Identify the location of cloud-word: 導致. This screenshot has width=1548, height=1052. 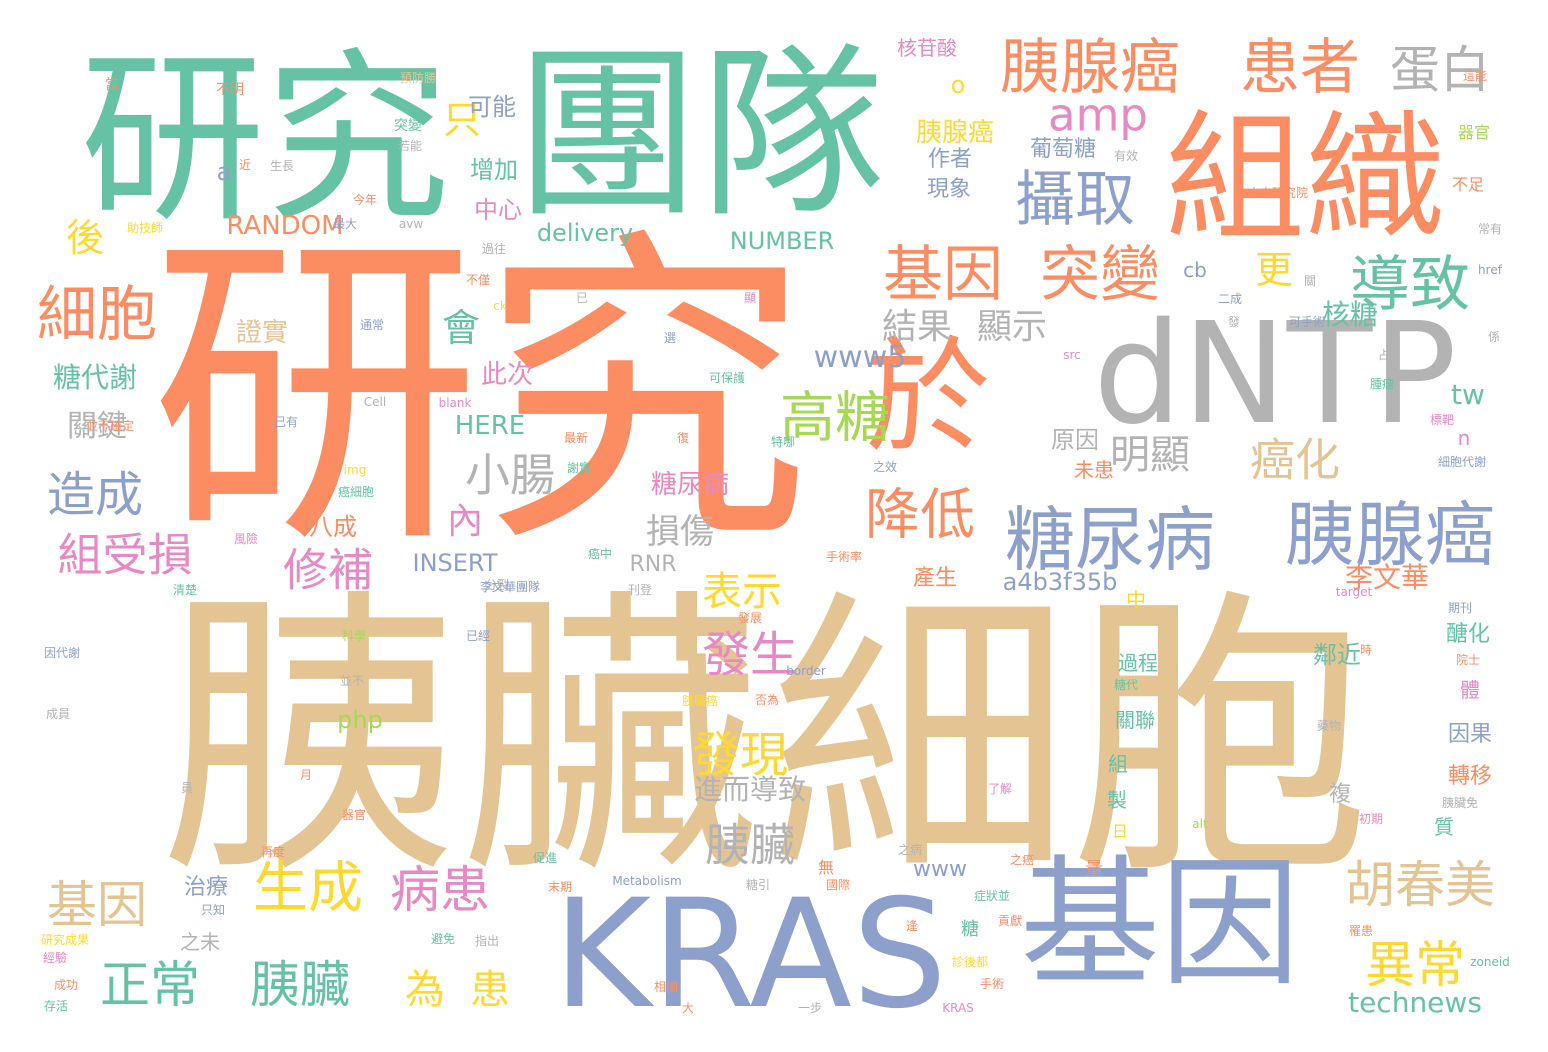
(1410, 285).